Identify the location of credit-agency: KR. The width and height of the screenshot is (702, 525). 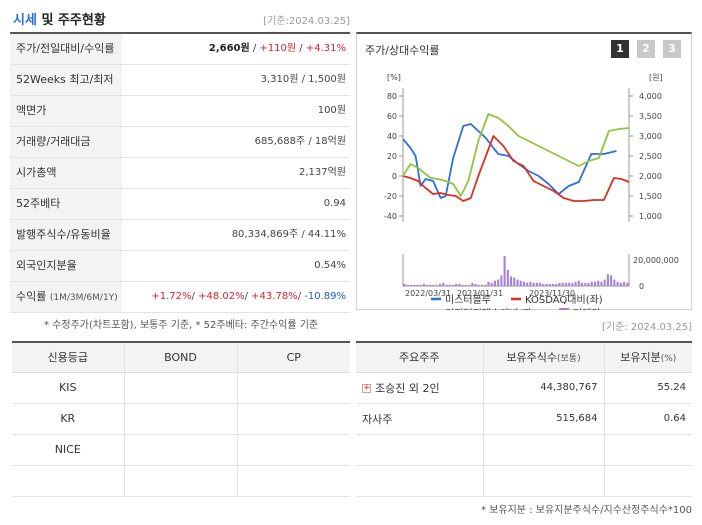
(68, 419).